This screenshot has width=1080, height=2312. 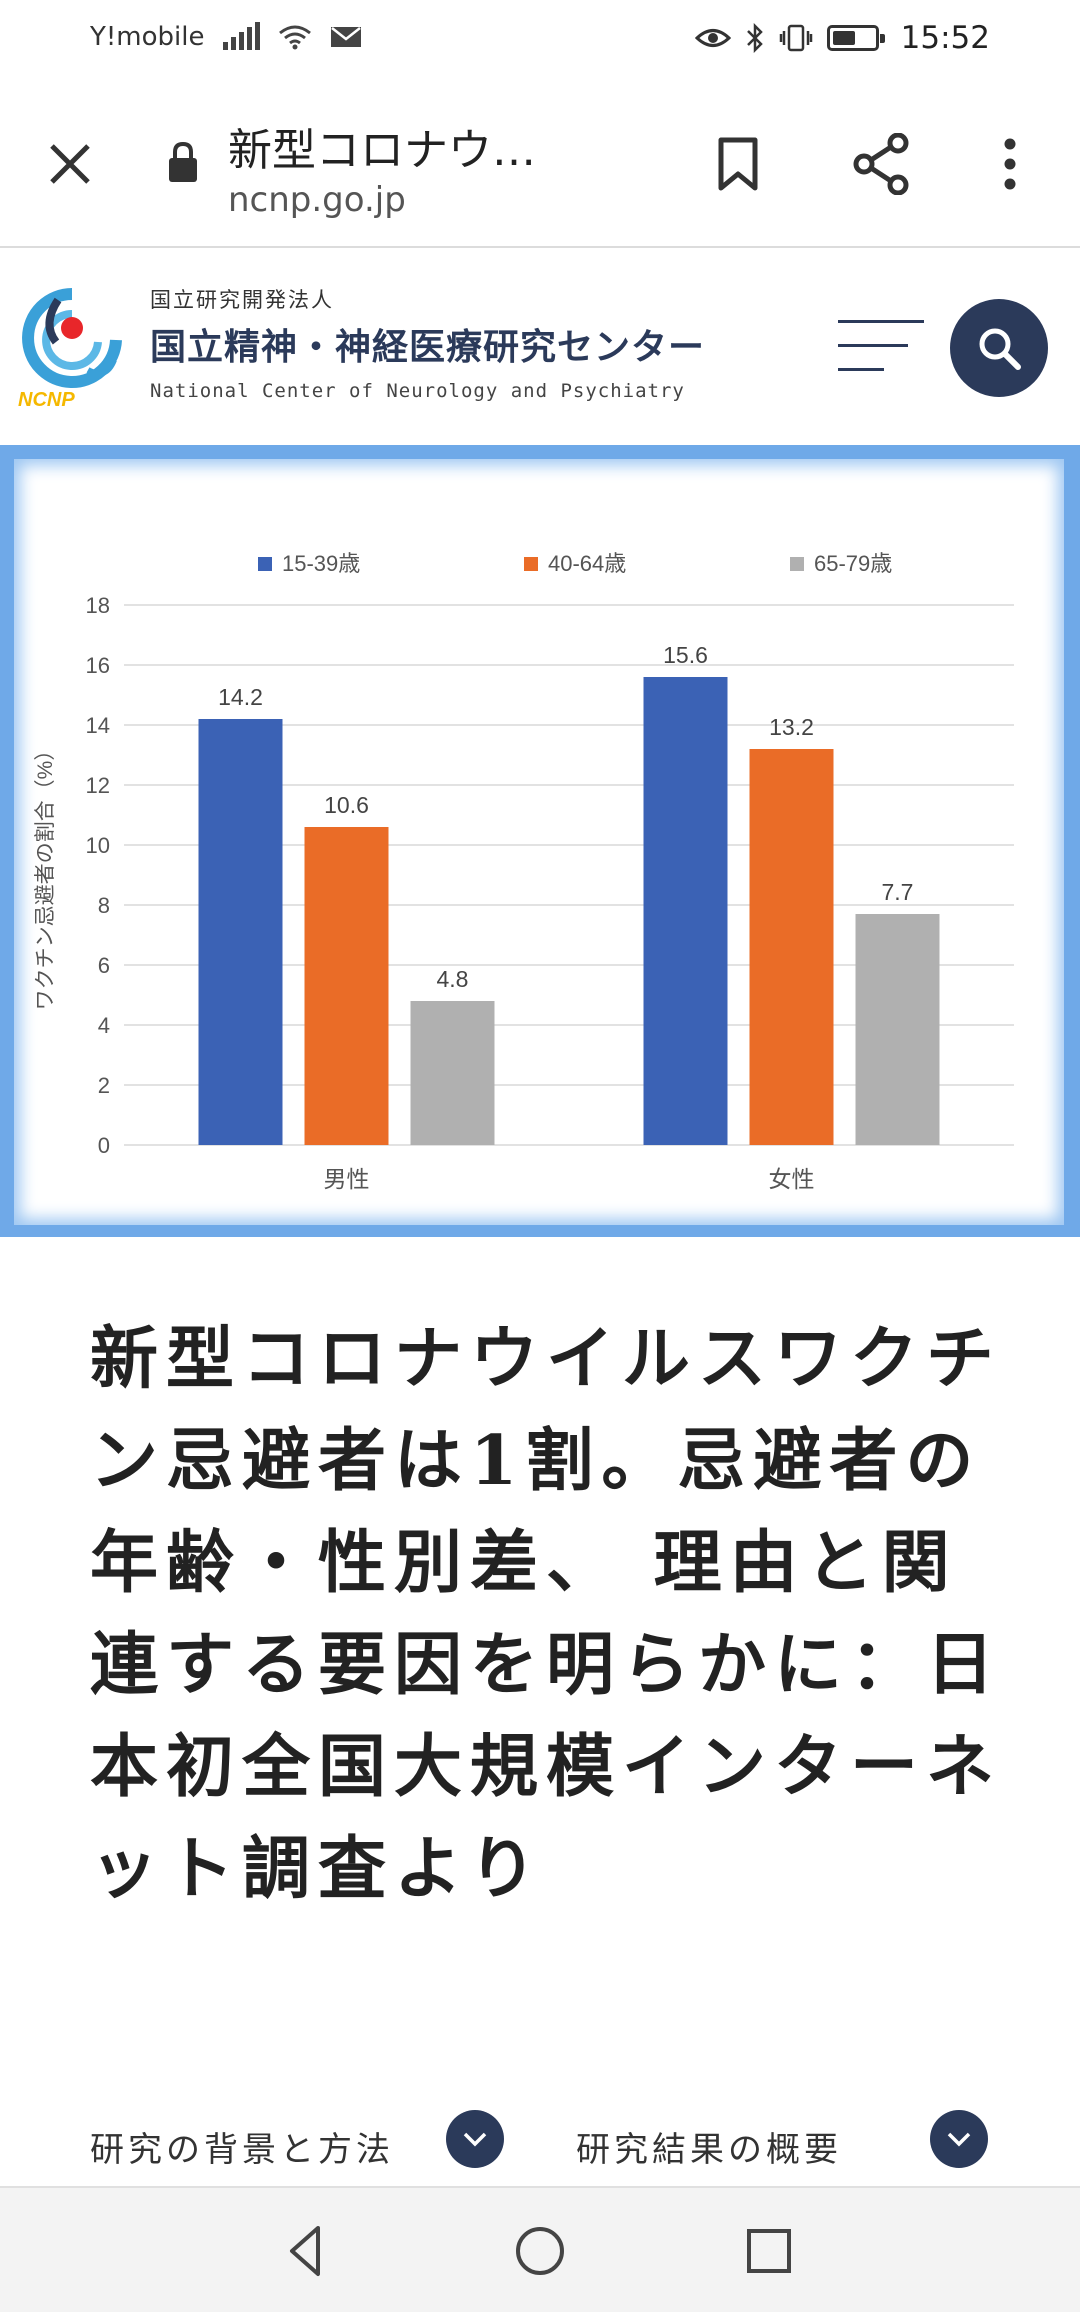 I want to click on data-label: 14.2, so click(x=240, y=697).